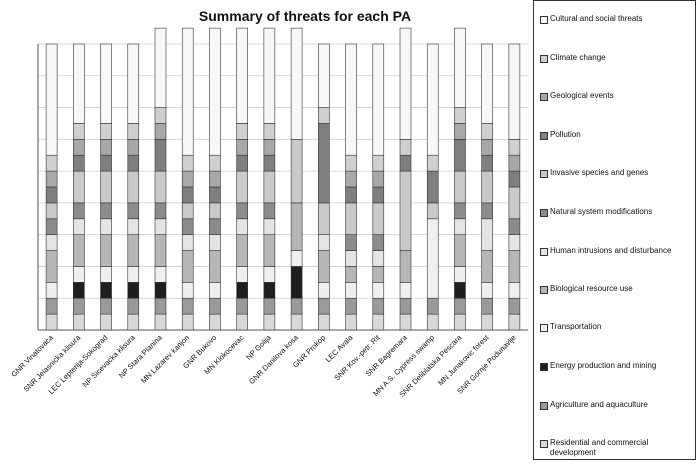 This screenshot has width=700, height=464. Describe the element at coordinates (603, 365) in the screenshot. I see `legend-label: Energy production and mining` at that location.